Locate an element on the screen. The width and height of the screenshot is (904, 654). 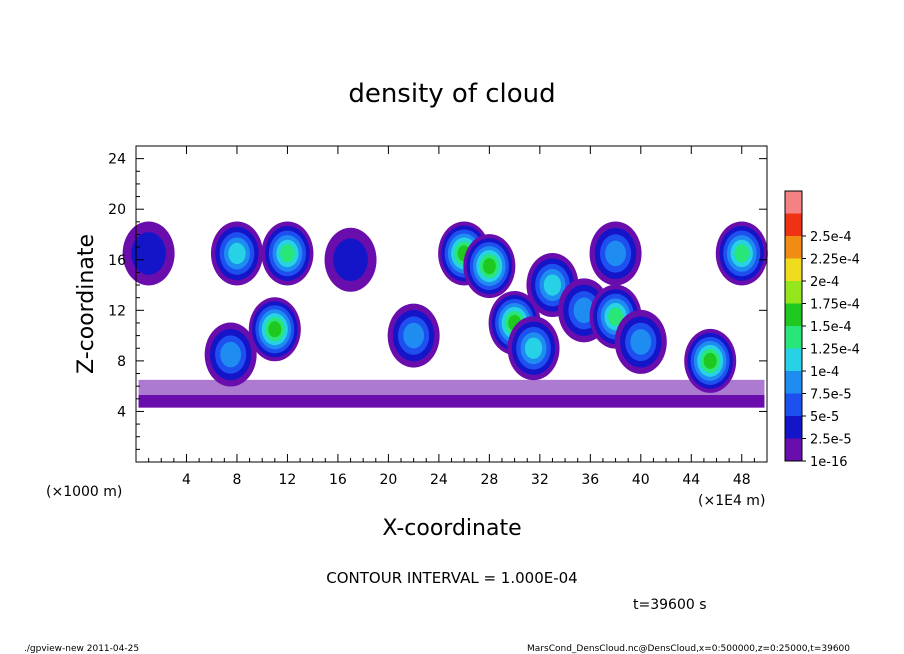
x-tick-label: 44 is located at coordinates (691, 480).